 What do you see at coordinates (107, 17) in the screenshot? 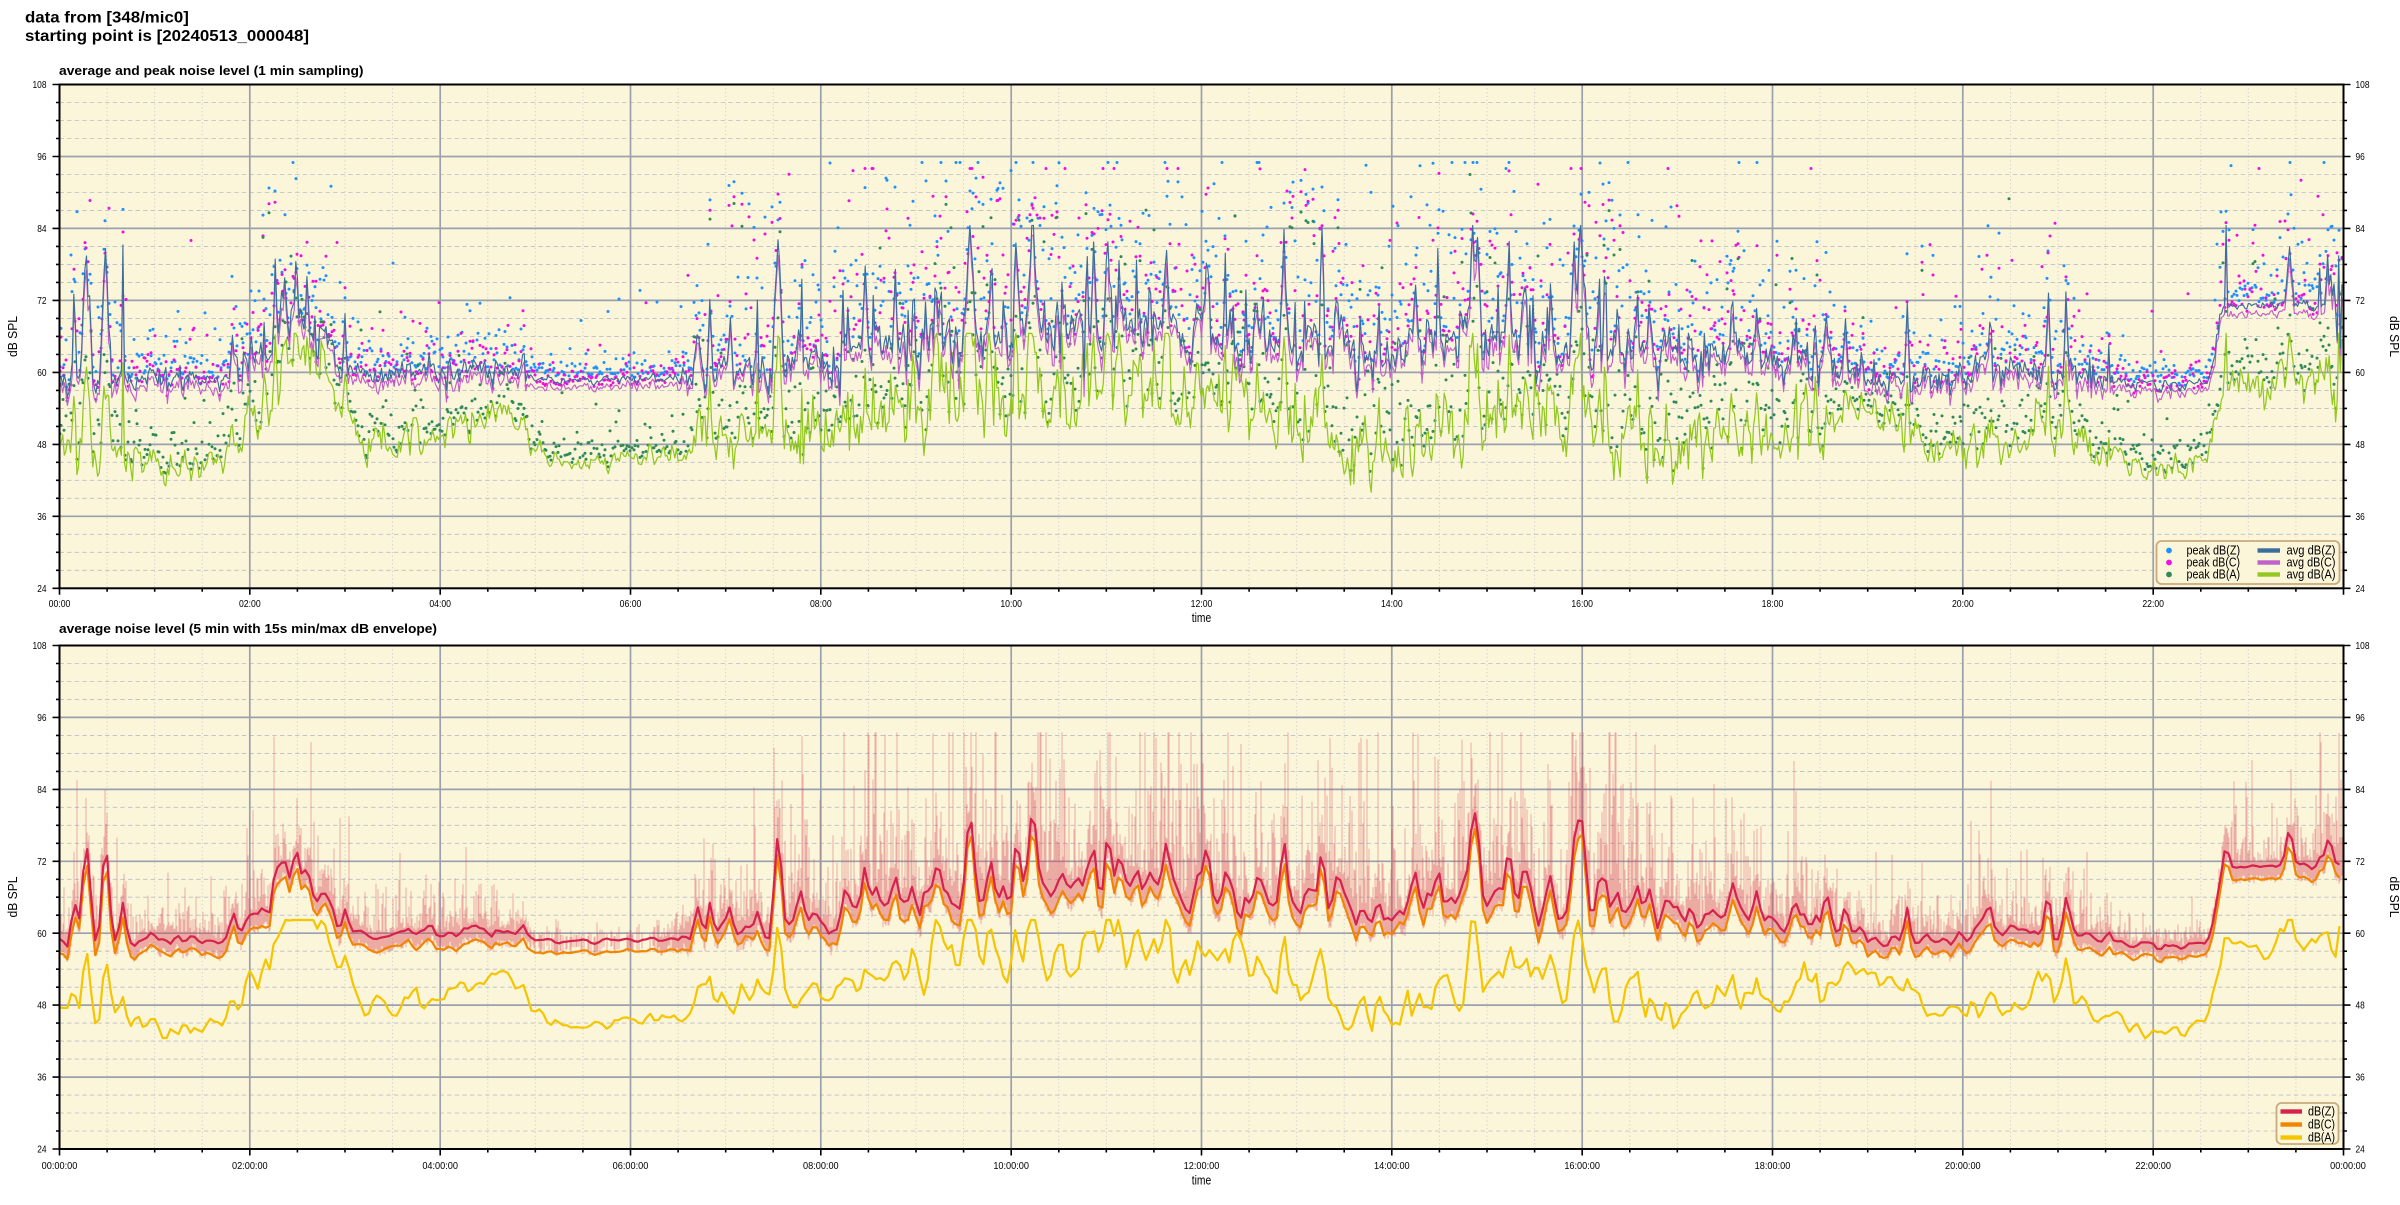
I see `svg-text: data from [348/mic0]` at bounding box center [107, 17].